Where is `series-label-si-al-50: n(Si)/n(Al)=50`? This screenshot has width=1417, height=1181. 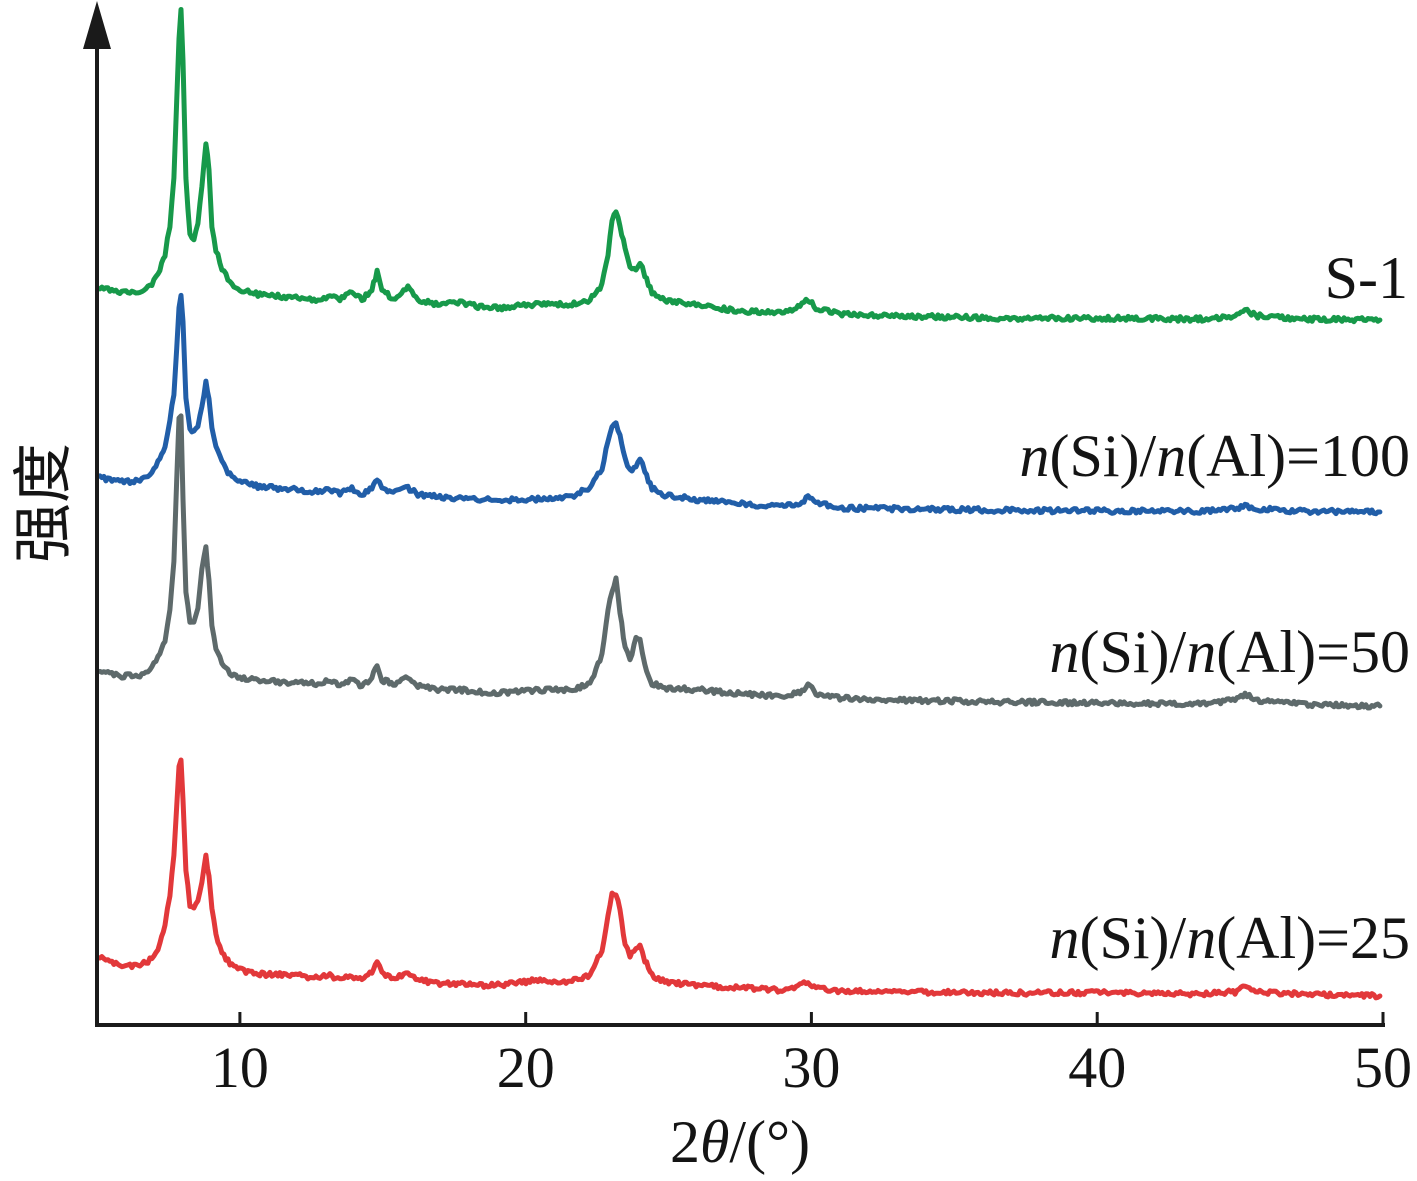
series-label-si-al-50: n(Si)/n(Al)=50 is located at coordinates (1230, 652).